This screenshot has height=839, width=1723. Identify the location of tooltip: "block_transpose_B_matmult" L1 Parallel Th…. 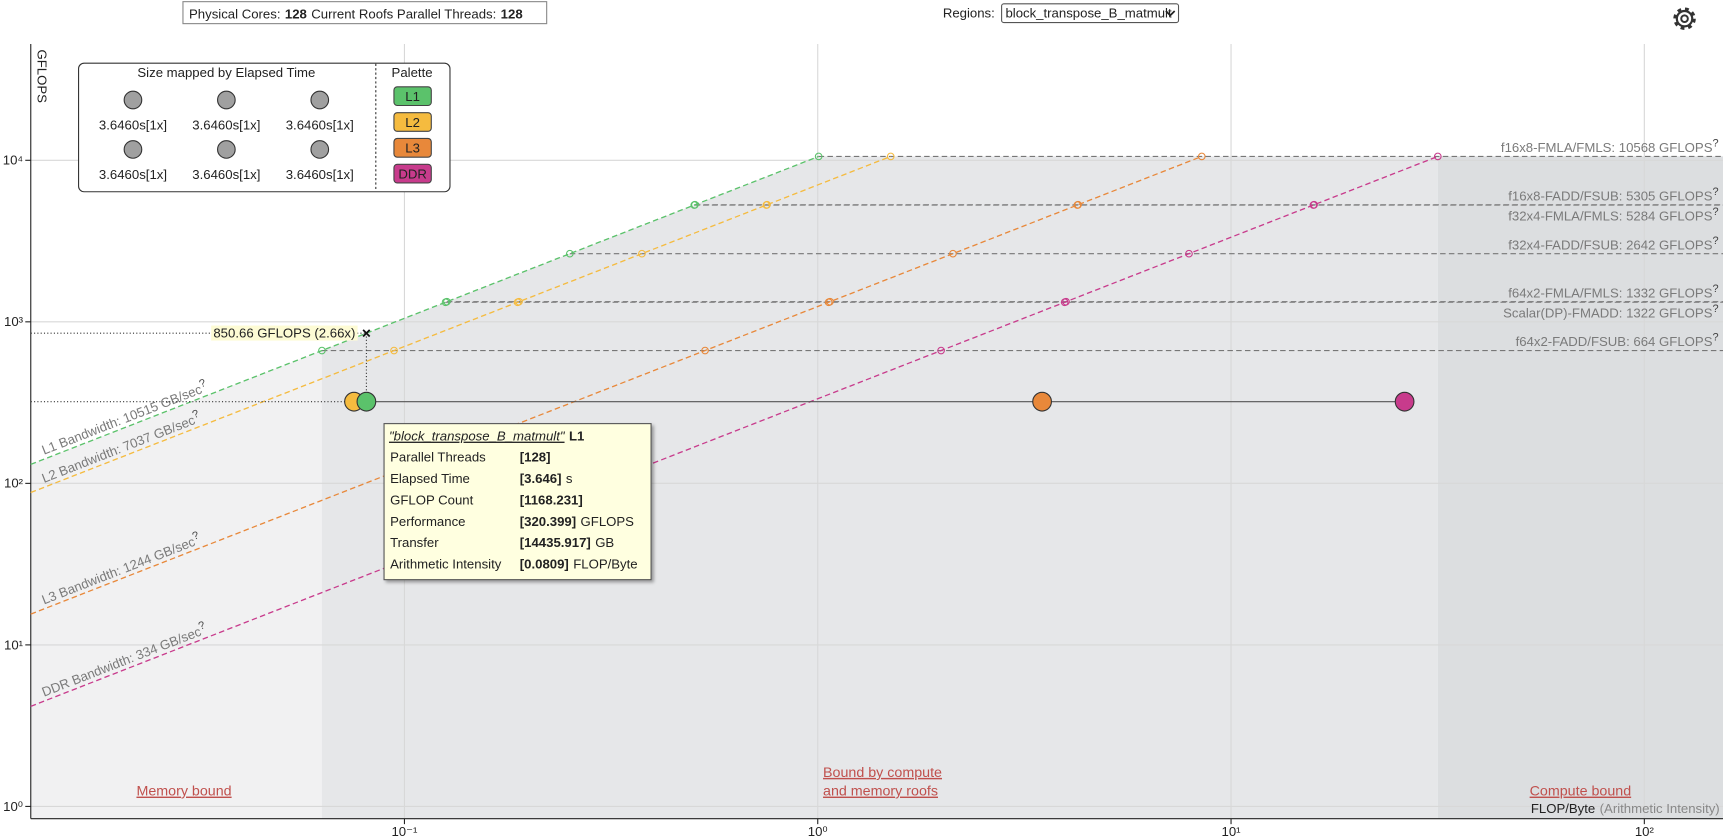
(517, 502).